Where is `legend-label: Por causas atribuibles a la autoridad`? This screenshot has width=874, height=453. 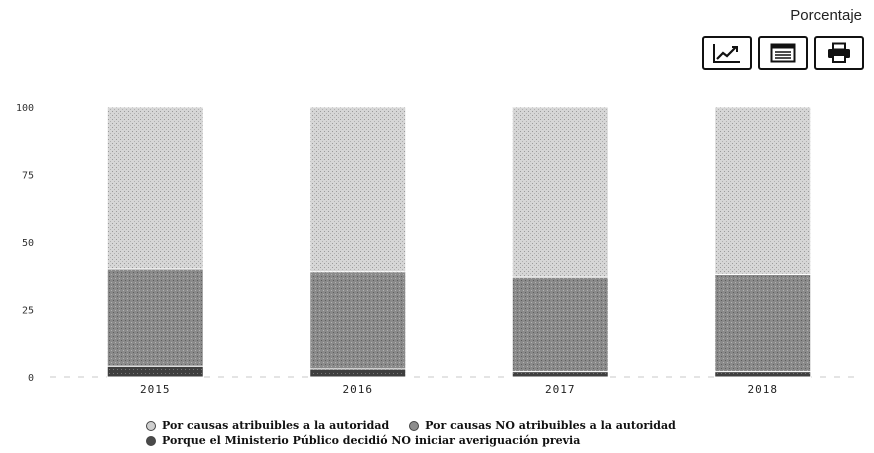
legend-label: Por causas atribuibles a la autoridad is located at coordinates (276, 425).